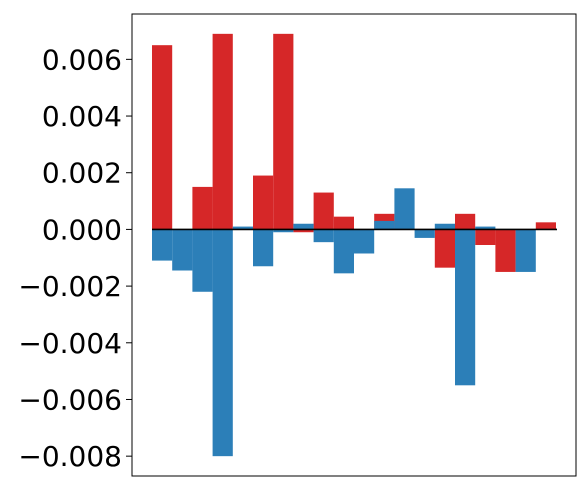  I want to click on y-tick-label-5: −0.002, so click(70, 286).